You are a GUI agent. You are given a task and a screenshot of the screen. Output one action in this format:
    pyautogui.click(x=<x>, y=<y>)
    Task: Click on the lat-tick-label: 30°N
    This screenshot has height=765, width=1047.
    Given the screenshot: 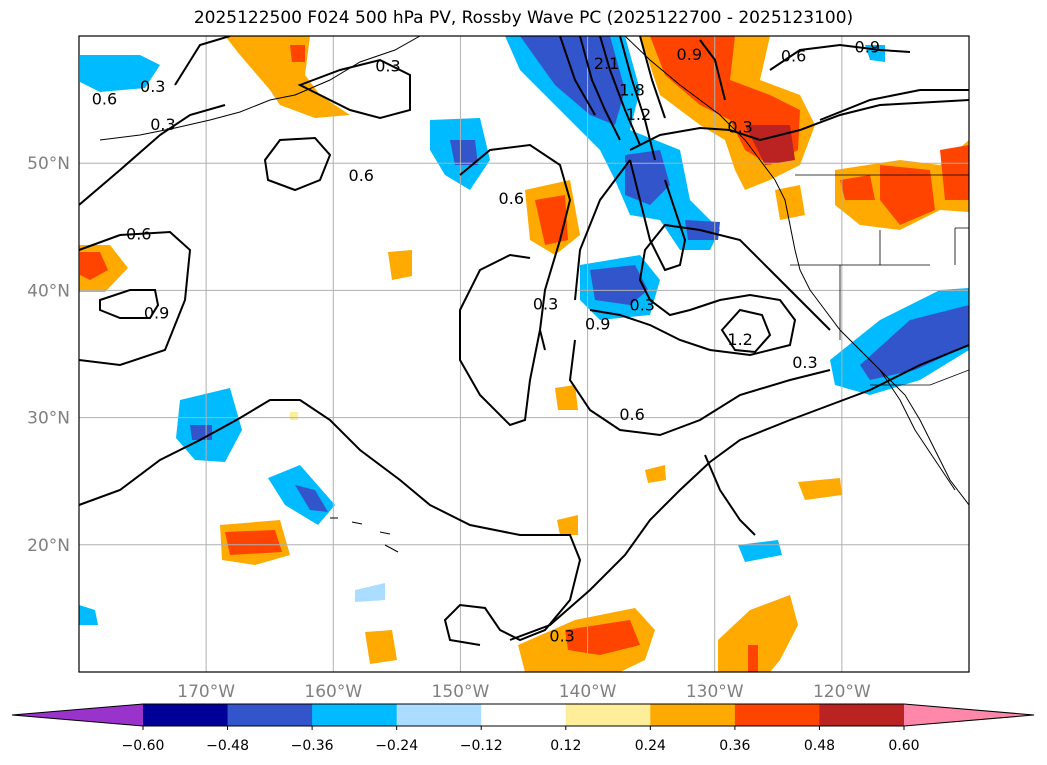 What is the action you would take?
    pyautogui.click(x=48, y=419)
    